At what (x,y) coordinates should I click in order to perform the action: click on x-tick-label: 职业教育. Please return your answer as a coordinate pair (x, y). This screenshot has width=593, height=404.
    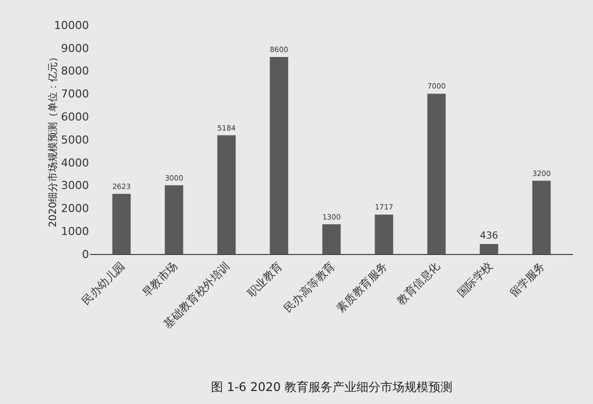
    Looking at the image, I should click on (265, 280).